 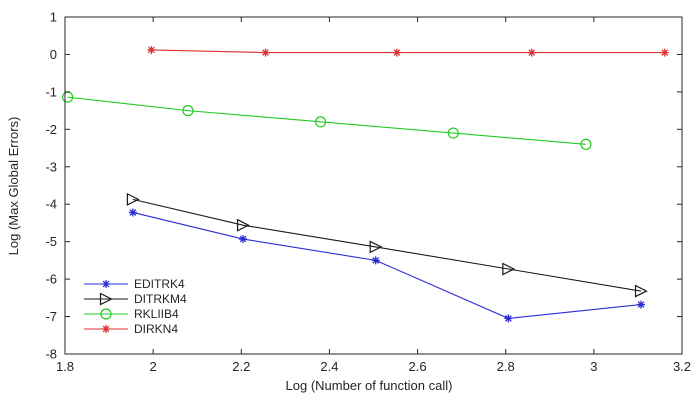 I want to click on legend-marker-editrk4, so click(x=106, y=284).